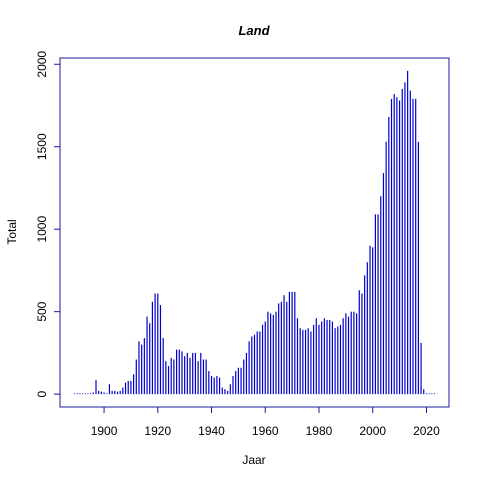  What do you see at coordinates (12, 231) in the screenshot?
I see `y-axis-label: Total` at bounding box center [12, 231].